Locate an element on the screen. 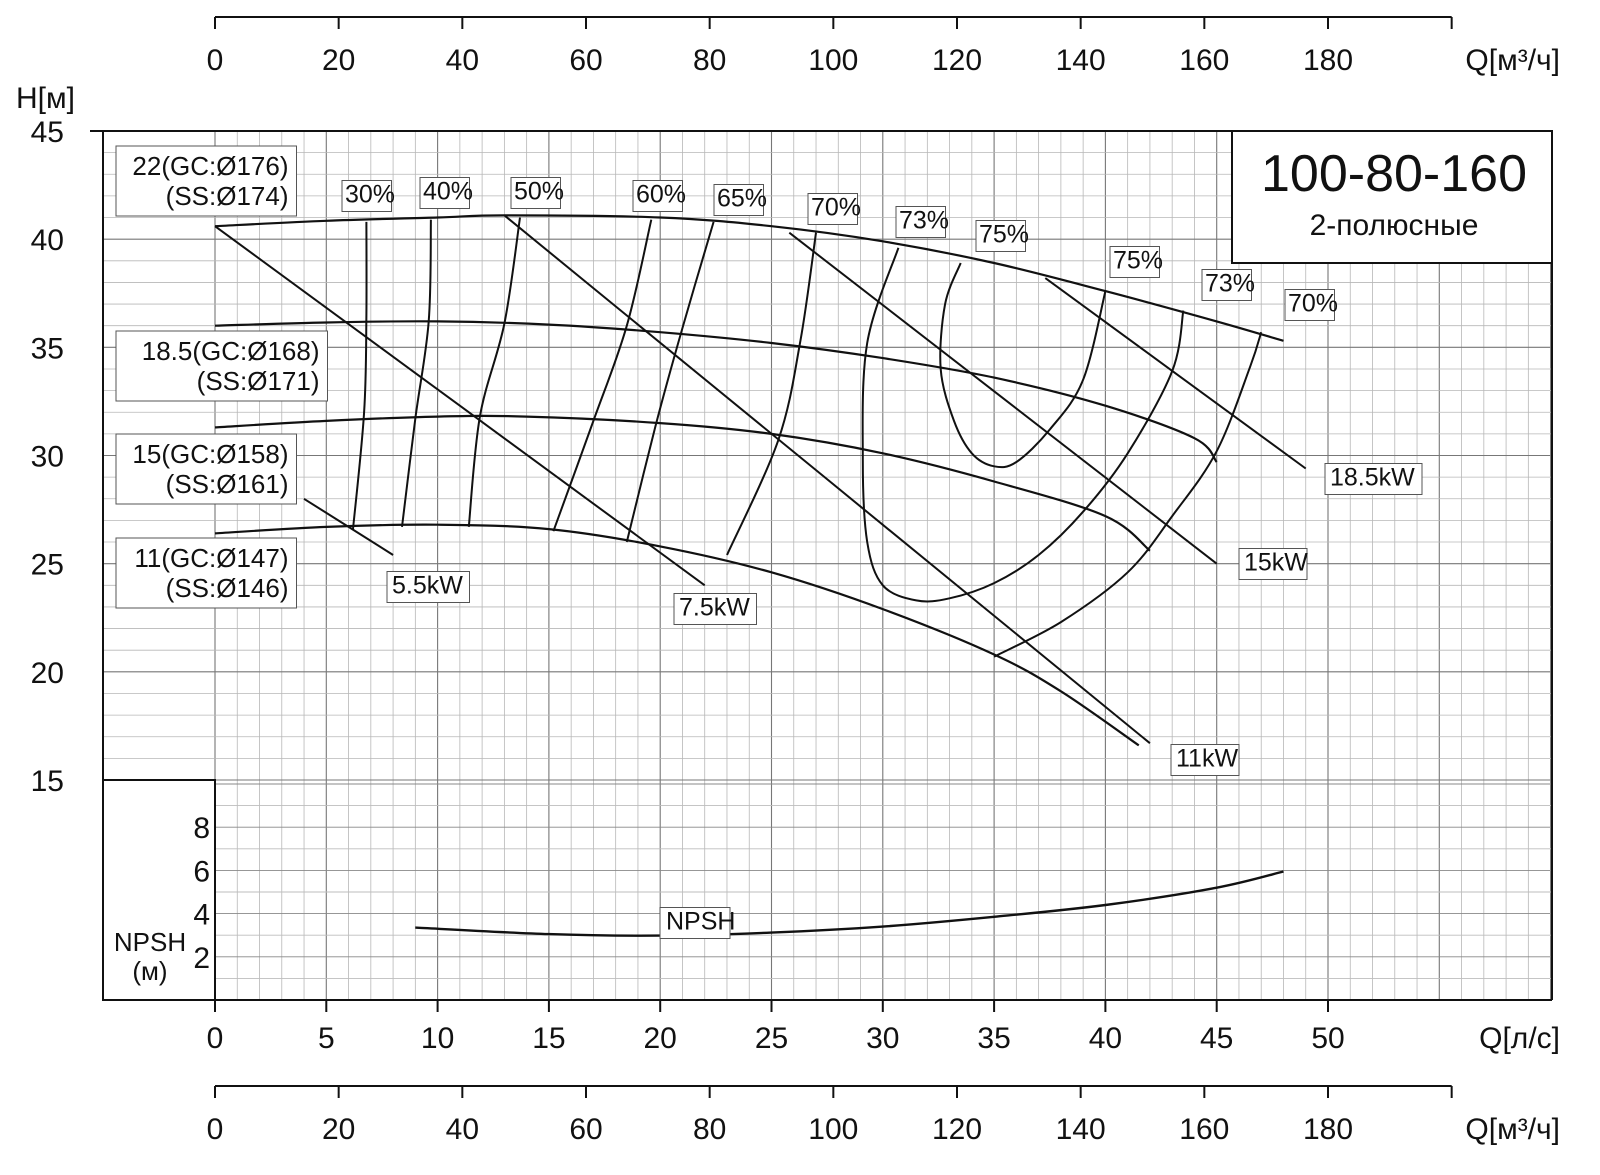  secondary-x-tick-label: 80 is located at coordinates (709, 60).